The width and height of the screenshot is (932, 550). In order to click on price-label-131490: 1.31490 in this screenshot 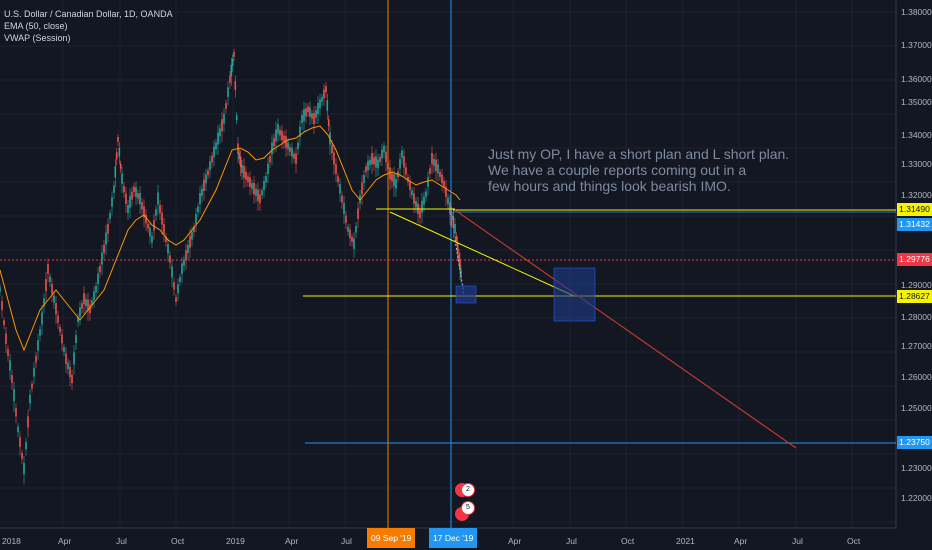, I will do `click(914, 209)`.